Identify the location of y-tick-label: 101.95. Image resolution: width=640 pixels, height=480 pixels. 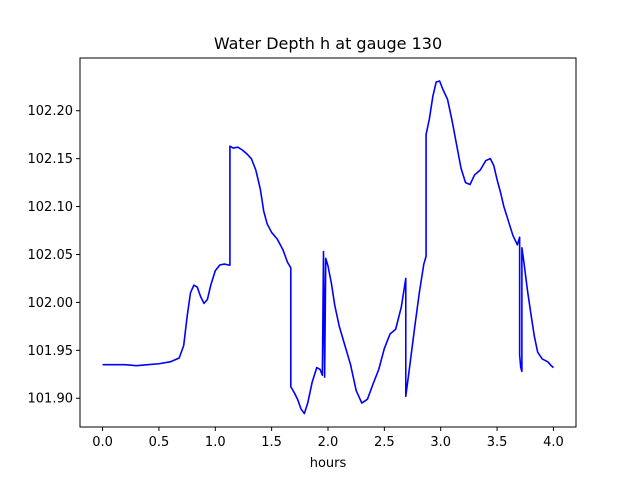
(51, 351).